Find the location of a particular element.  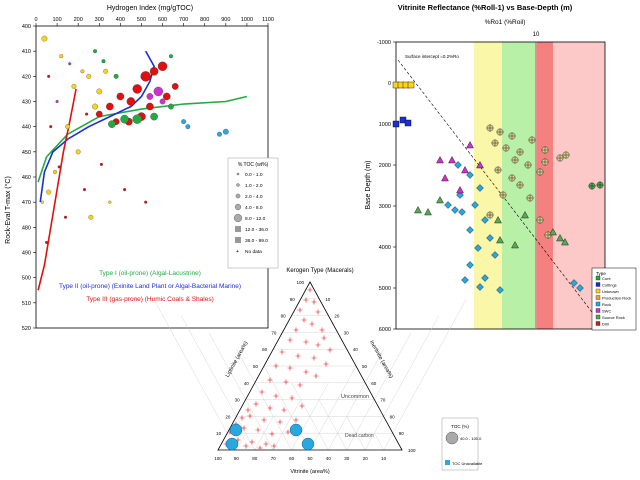

hi-tmax-x-ticks: 0 100 200 300 400 500 600 700 800 900 1000 1100 is located at coordinates (154, 21).